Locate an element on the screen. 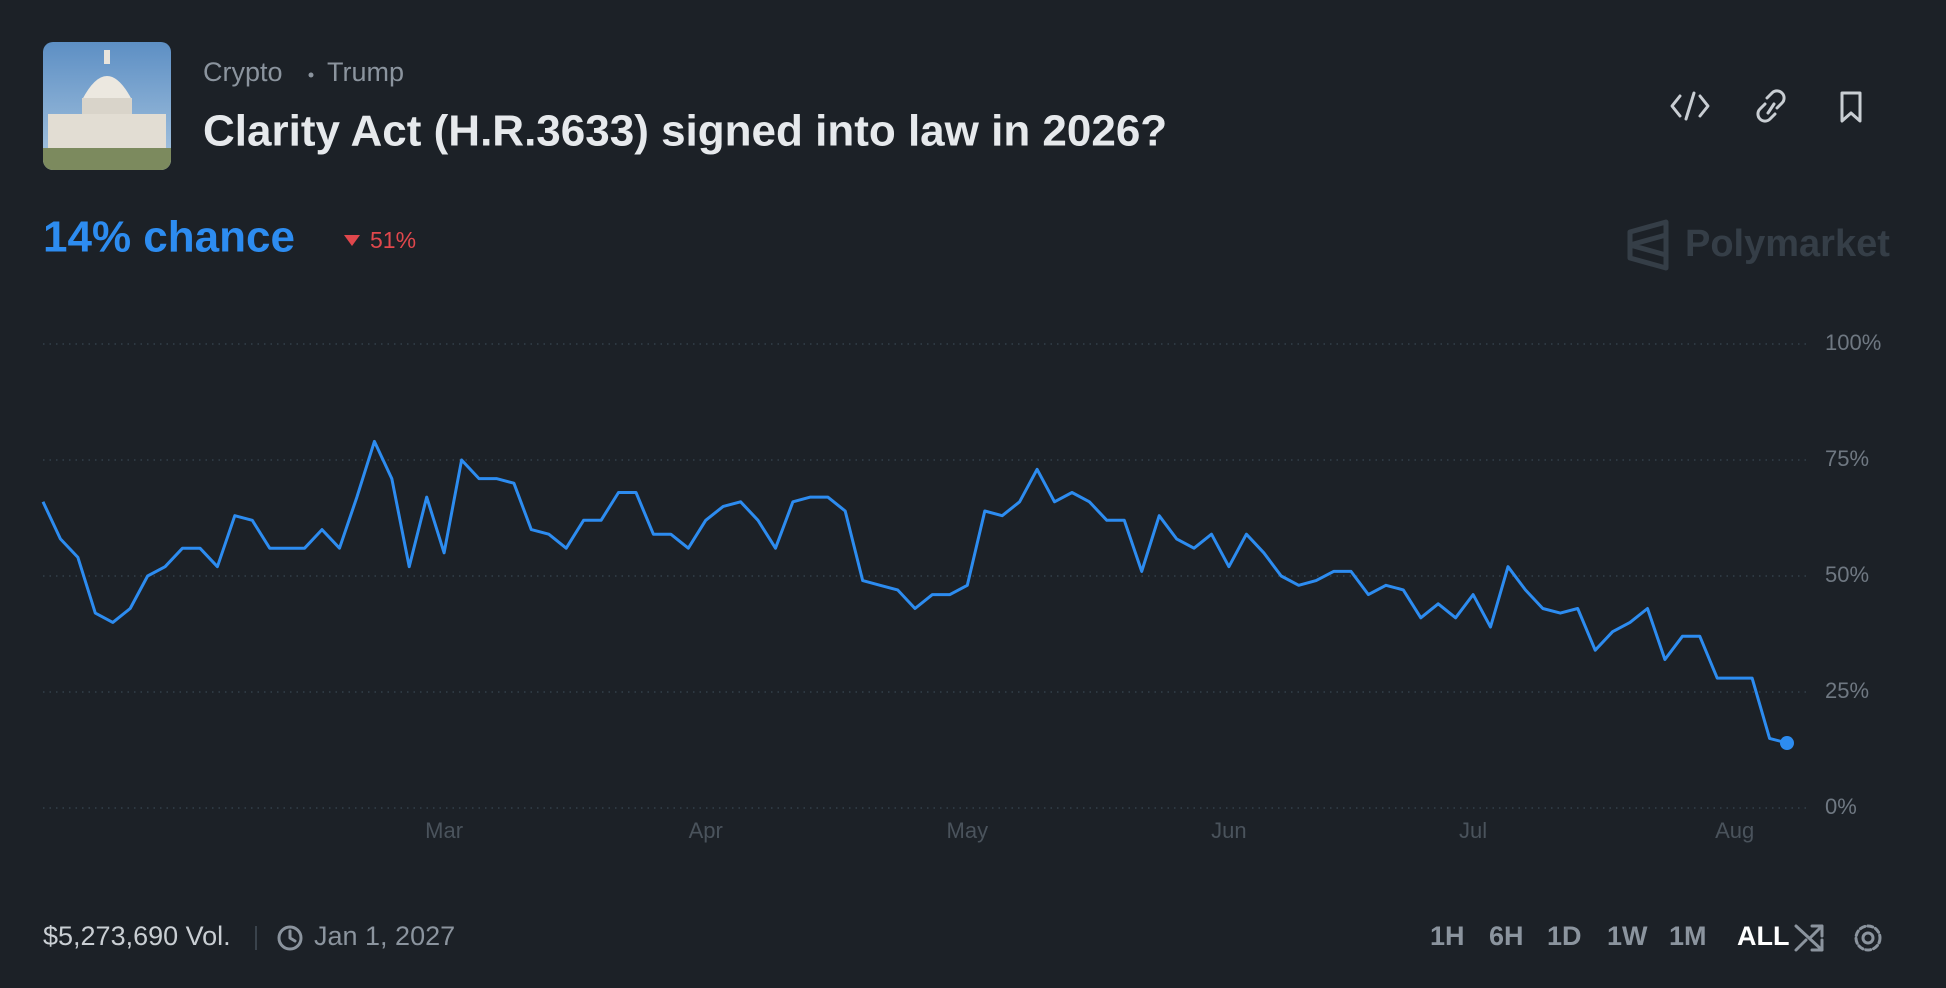 This screenshot has height=988, width=1946. tag-separator is located at coordinates (311, 75).